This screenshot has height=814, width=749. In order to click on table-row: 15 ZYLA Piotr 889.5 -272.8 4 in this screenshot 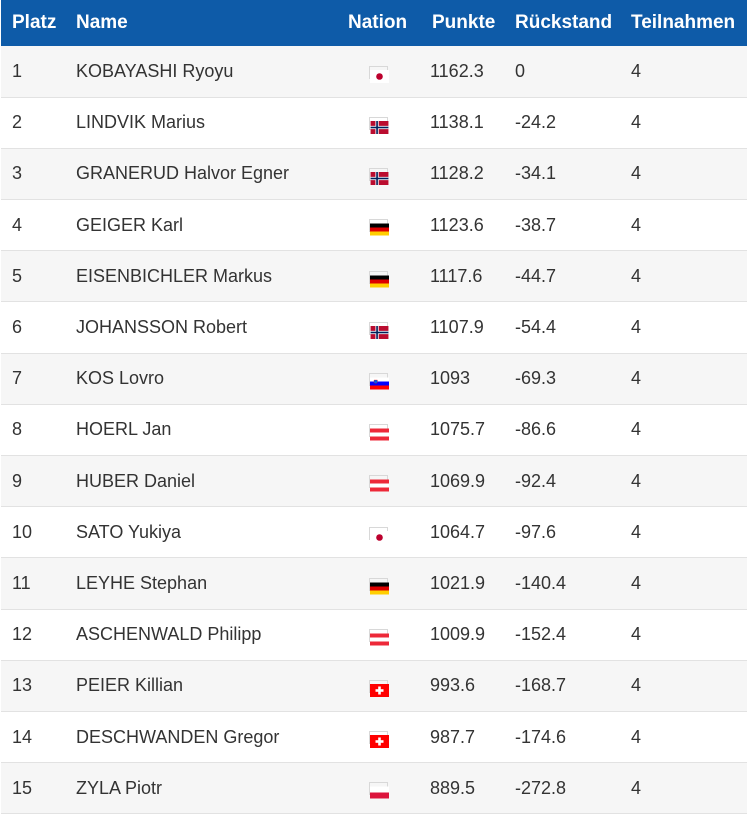, I will do `click(374, 788)`.